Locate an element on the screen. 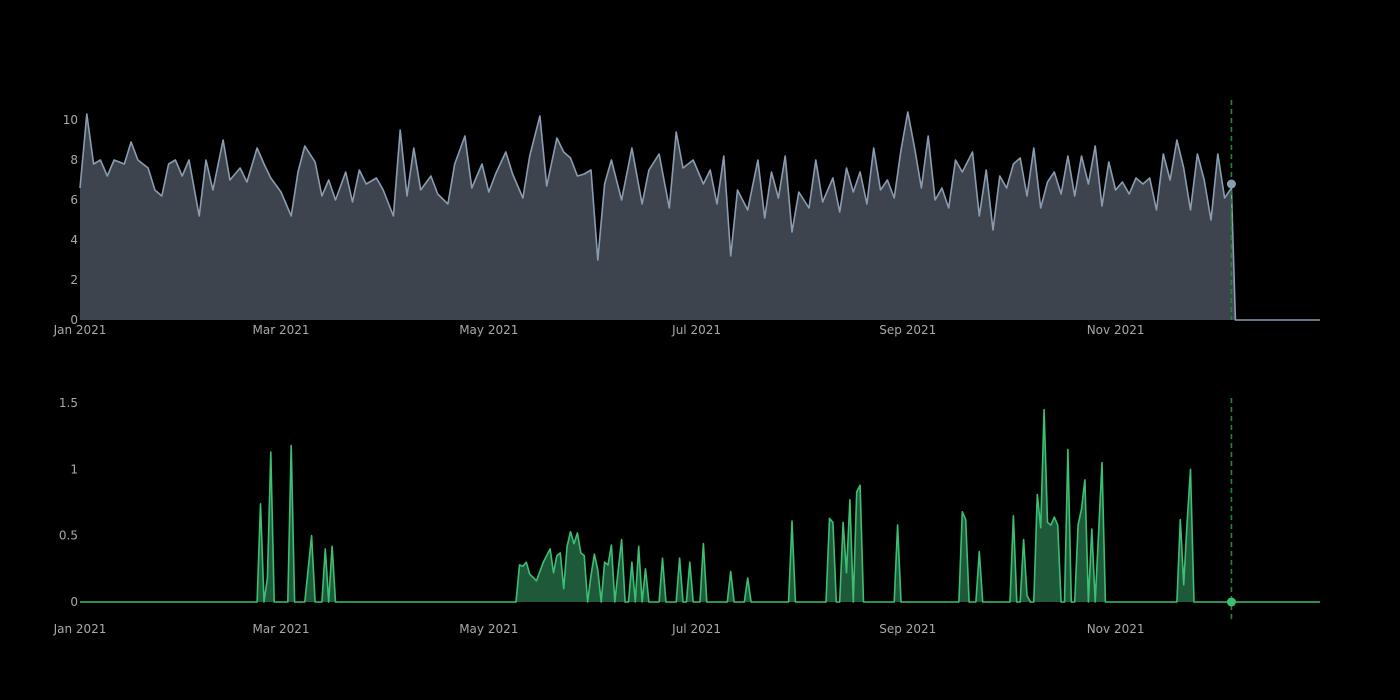  y-tick-label: 6 is located at coordinates (74, 200).